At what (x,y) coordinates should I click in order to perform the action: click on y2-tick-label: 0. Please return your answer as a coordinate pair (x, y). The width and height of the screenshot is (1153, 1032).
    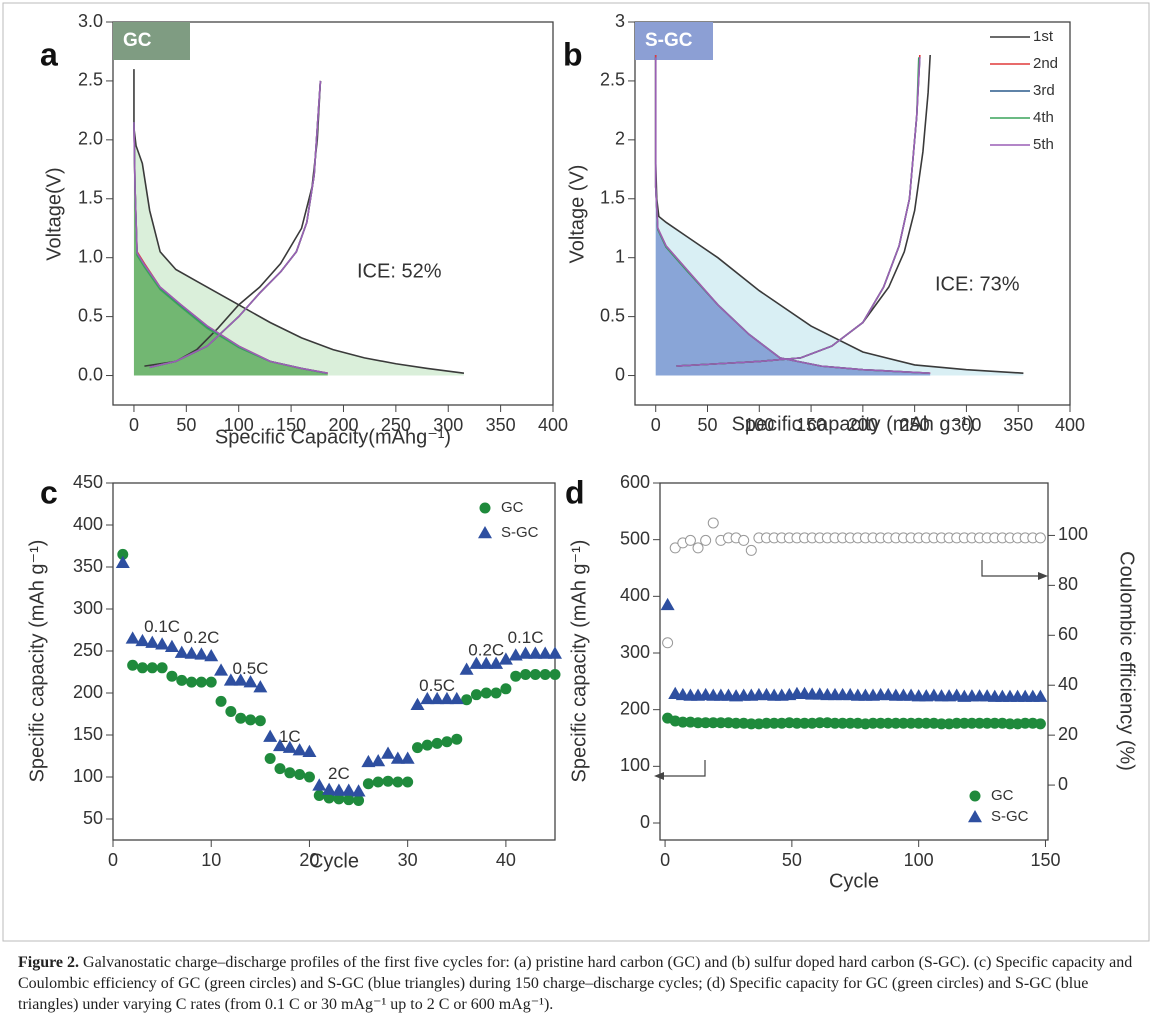
    Looking at the image, I should click on (1063, 784).